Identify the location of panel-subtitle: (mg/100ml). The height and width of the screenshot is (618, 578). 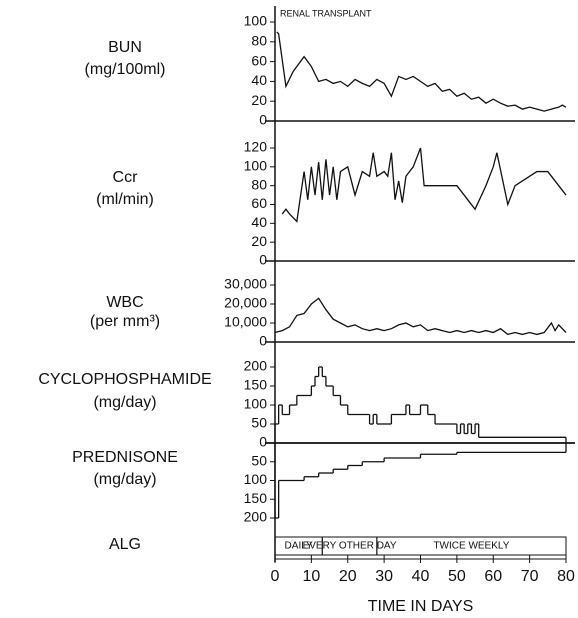
(125, 69).